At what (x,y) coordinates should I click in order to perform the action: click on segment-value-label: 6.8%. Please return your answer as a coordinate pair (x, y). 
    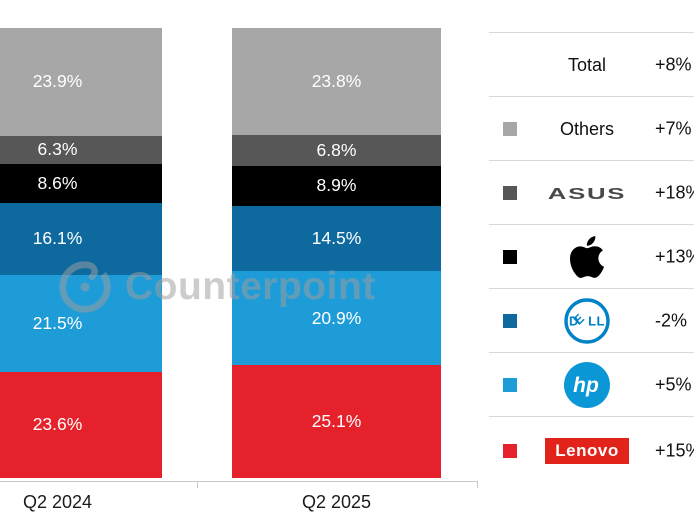
    Looking at the image, I should click on (336, 149).